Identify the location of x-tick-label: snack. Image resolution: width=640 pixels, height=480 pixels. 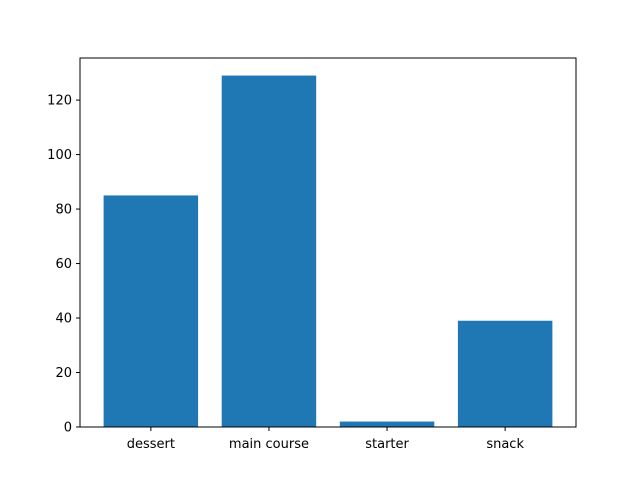
(505, 444).